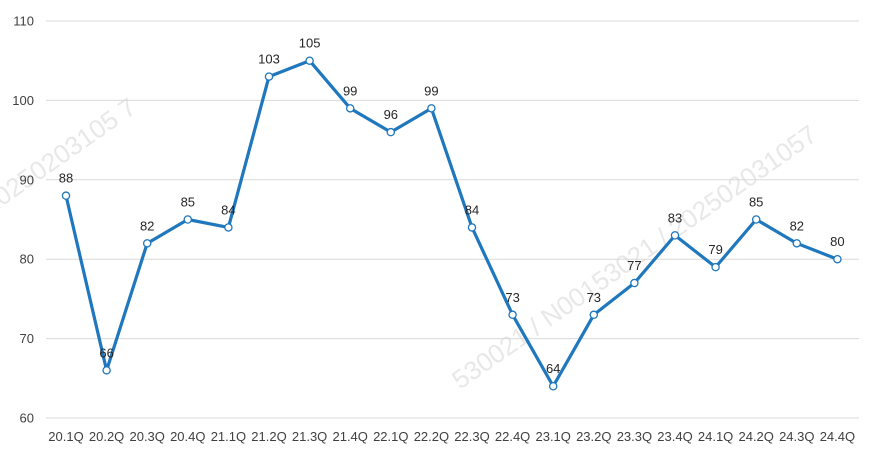 The image size is (873, 457). Describe the element at coordinates (23, 21) in the screenshot. I see `y-tick-label: 110` at that location.